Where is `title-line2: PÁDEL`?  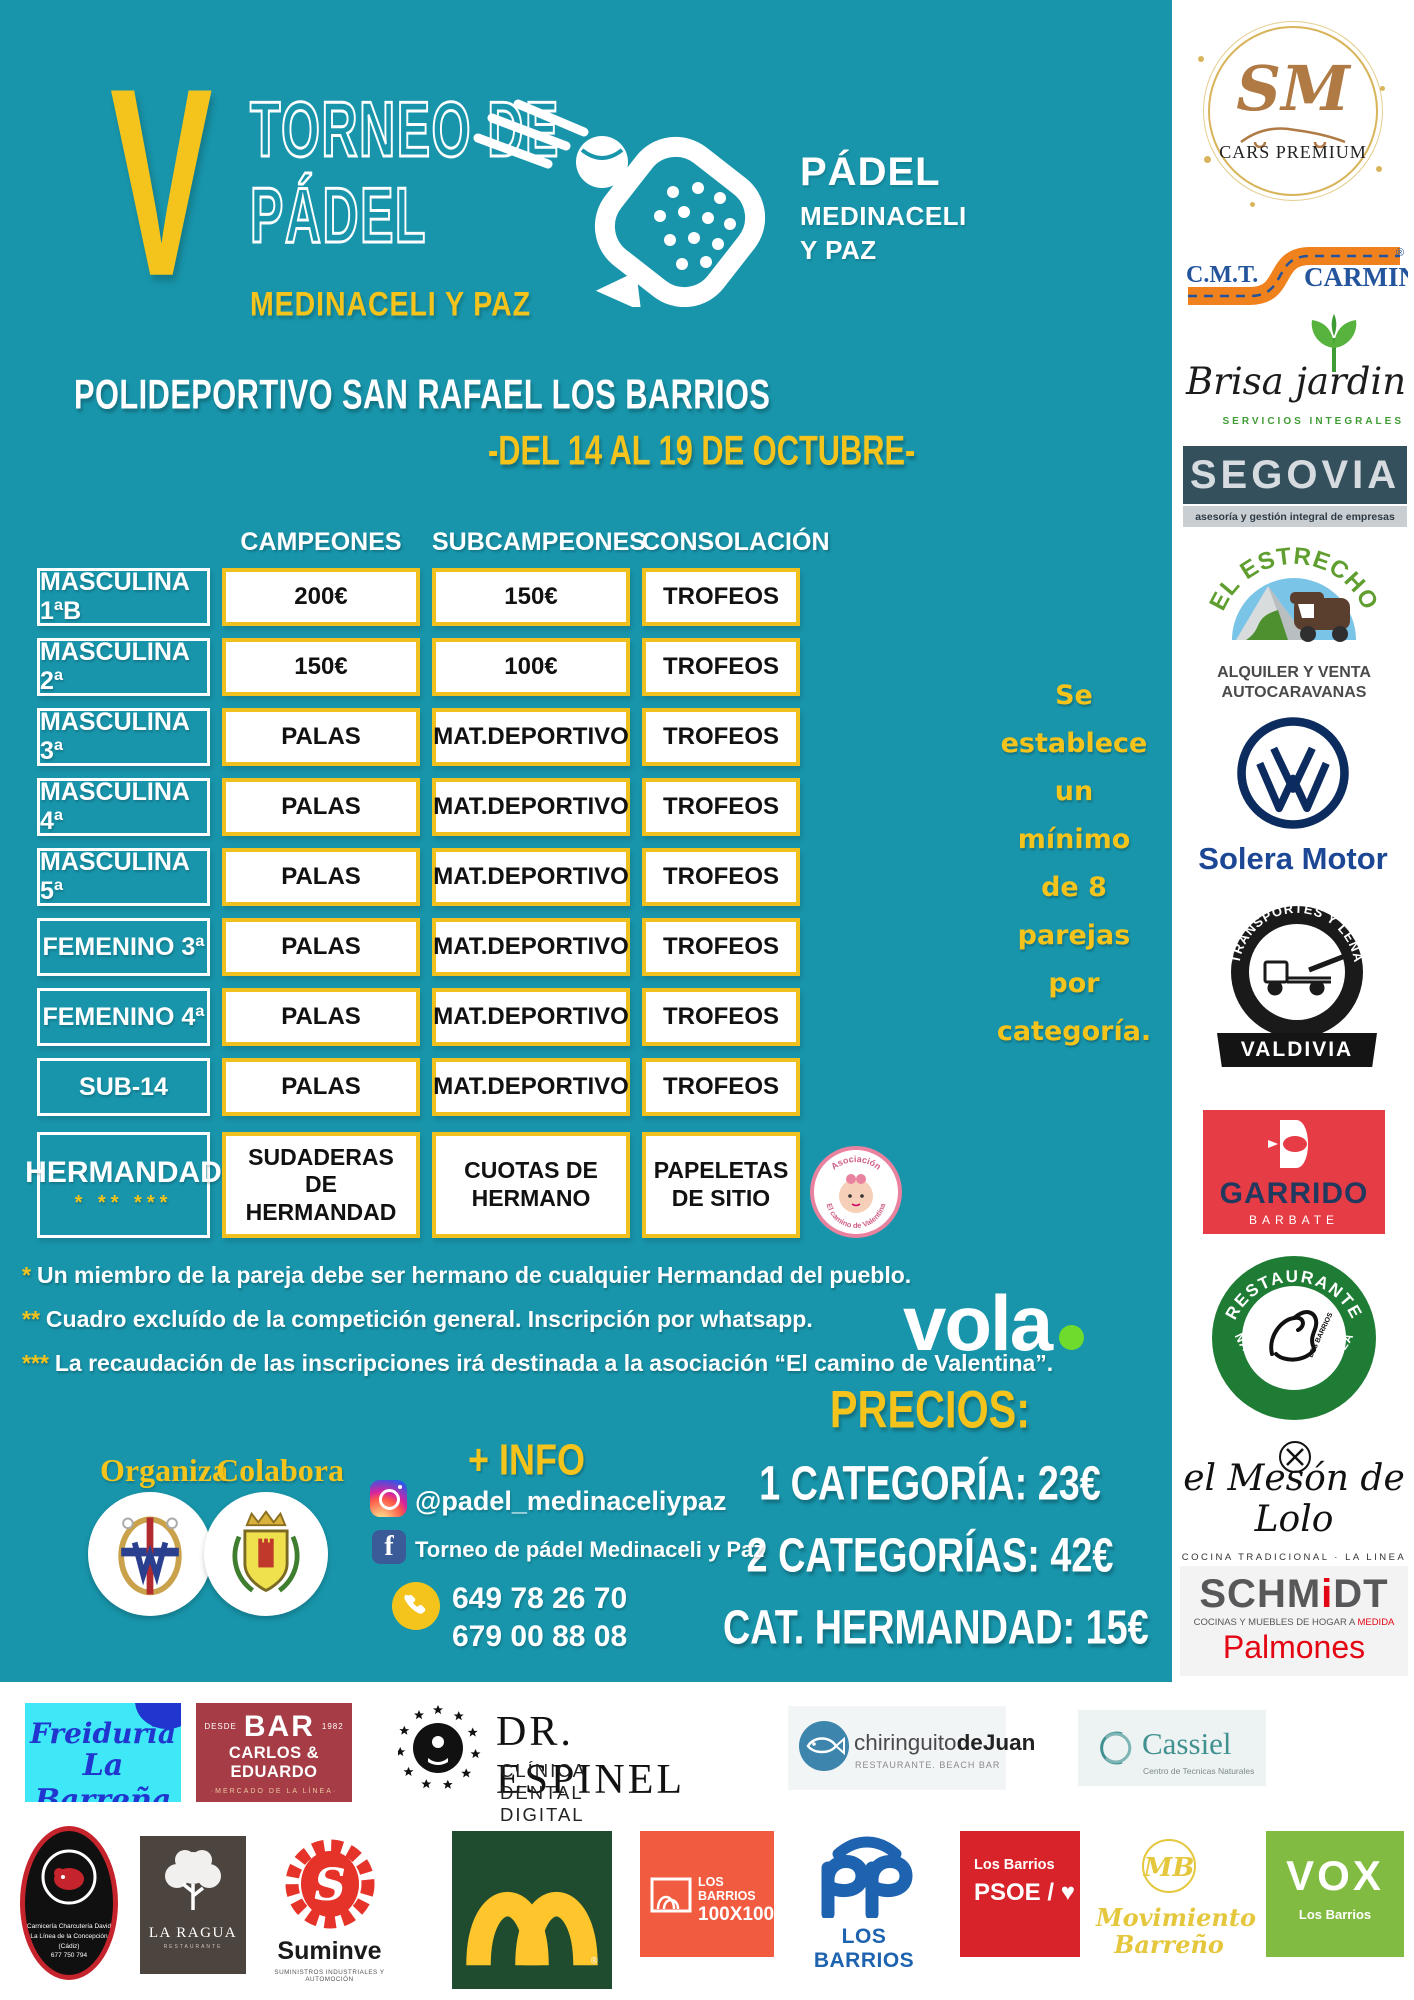
title-line2: PÁDEL is located at coordinates (338, 215).